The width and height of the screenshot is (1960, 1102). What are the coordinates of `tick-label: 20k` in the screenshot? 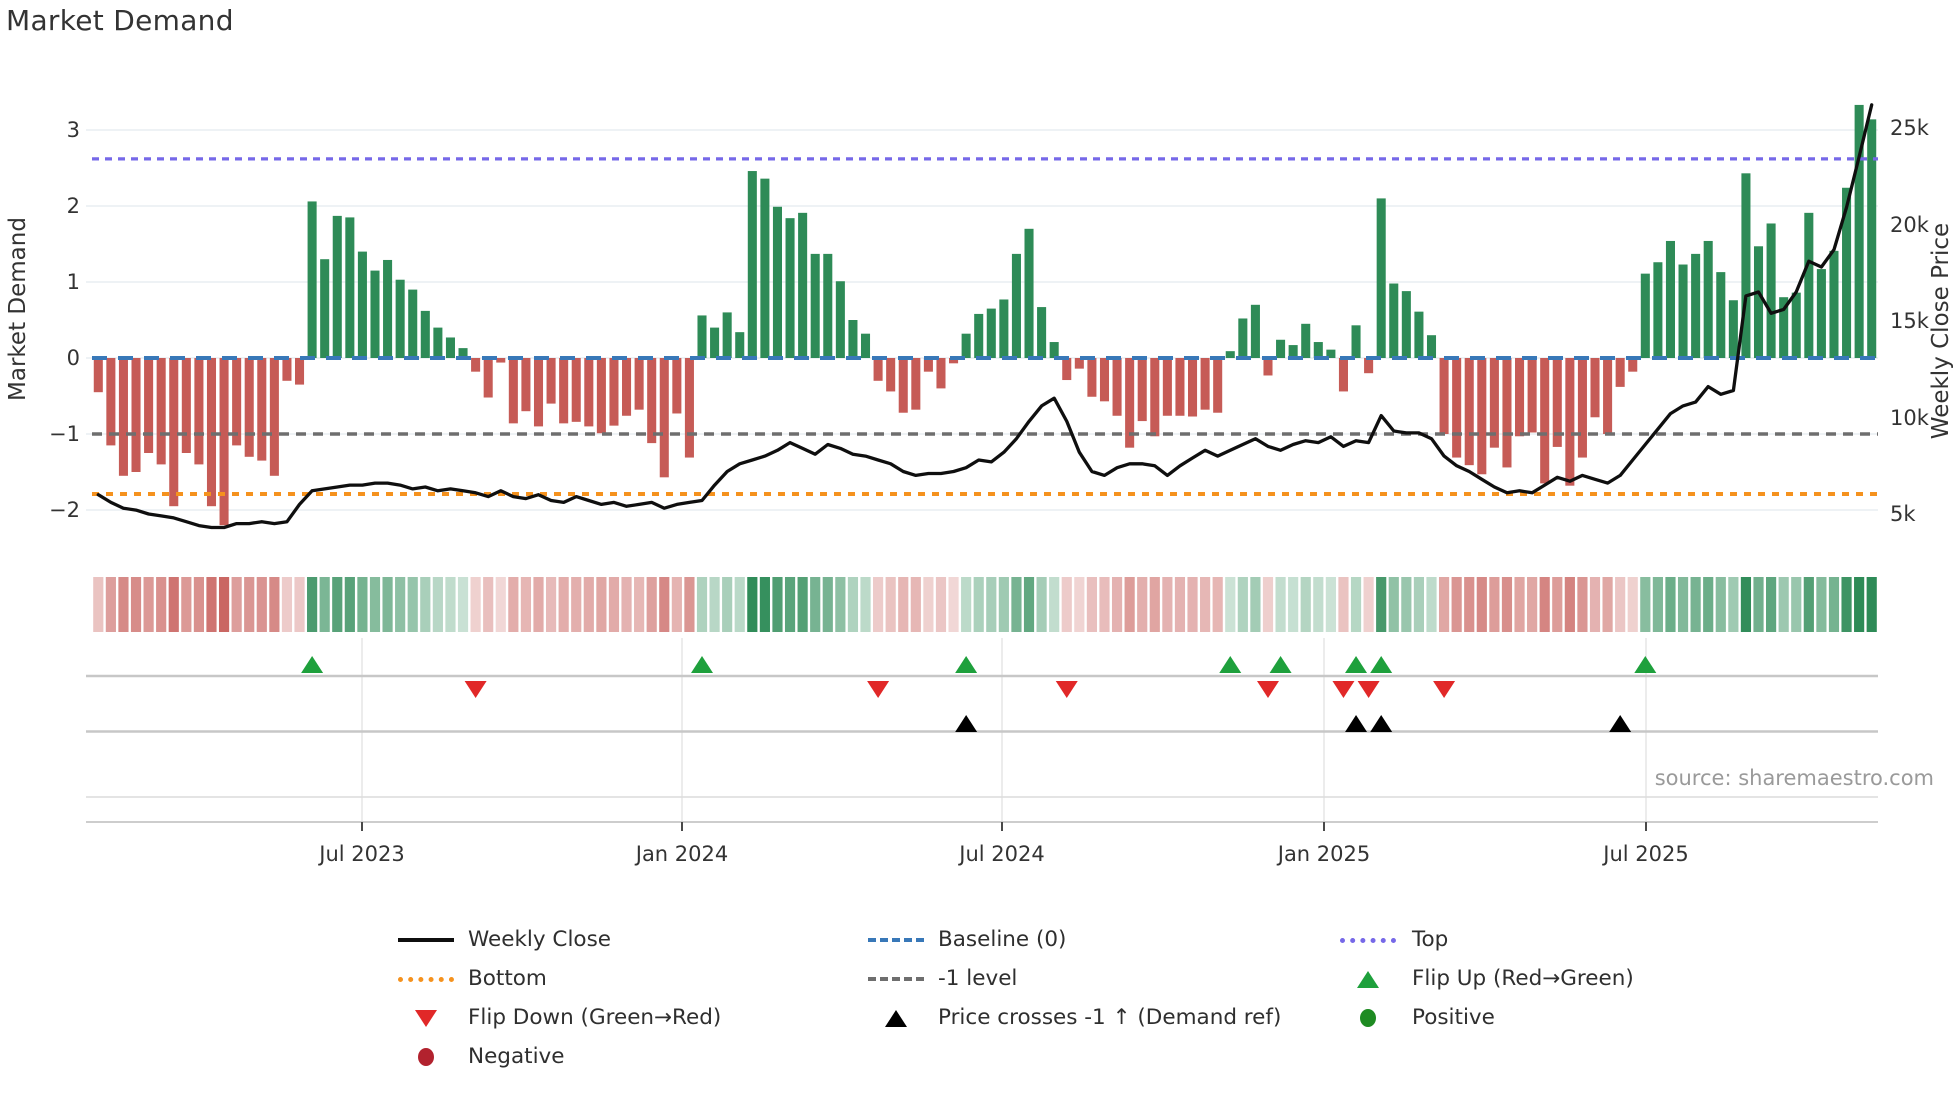 It's located at (1909, 224).